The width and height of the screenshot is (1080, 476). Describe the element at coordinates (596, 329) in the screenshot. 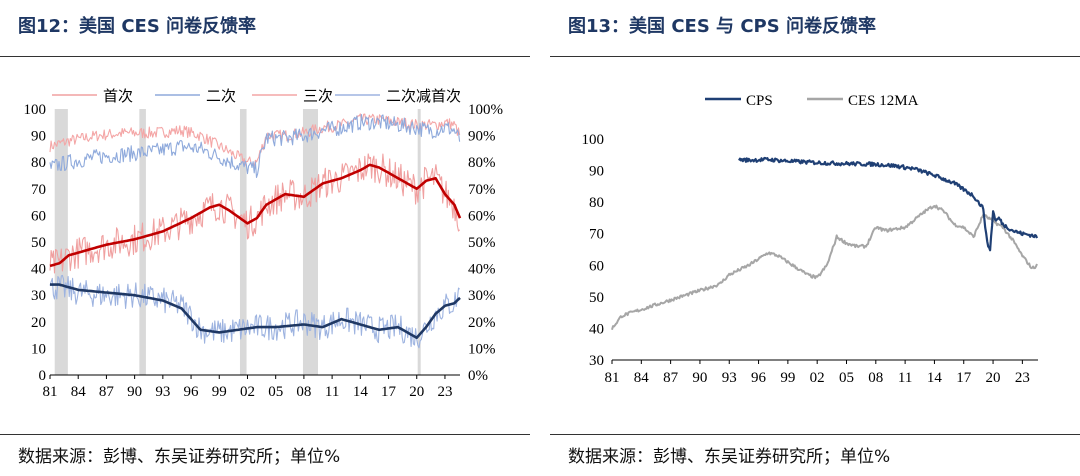

I see `y-tick-label: 40` at that location.